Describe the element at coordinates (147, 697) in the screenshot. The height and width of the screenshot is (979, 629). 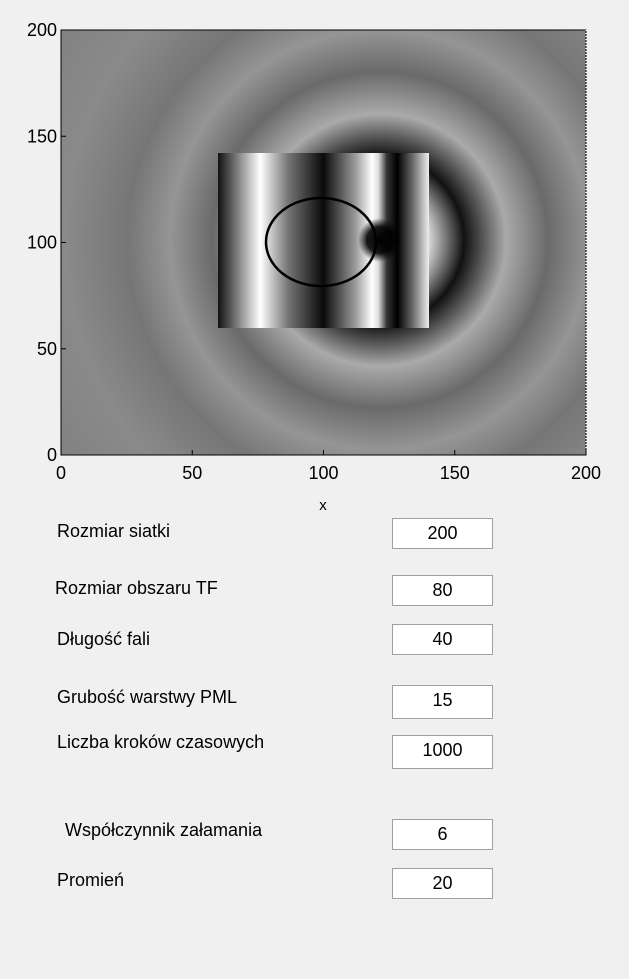
I see `field-label: Grubość warstwy PML` at that location.